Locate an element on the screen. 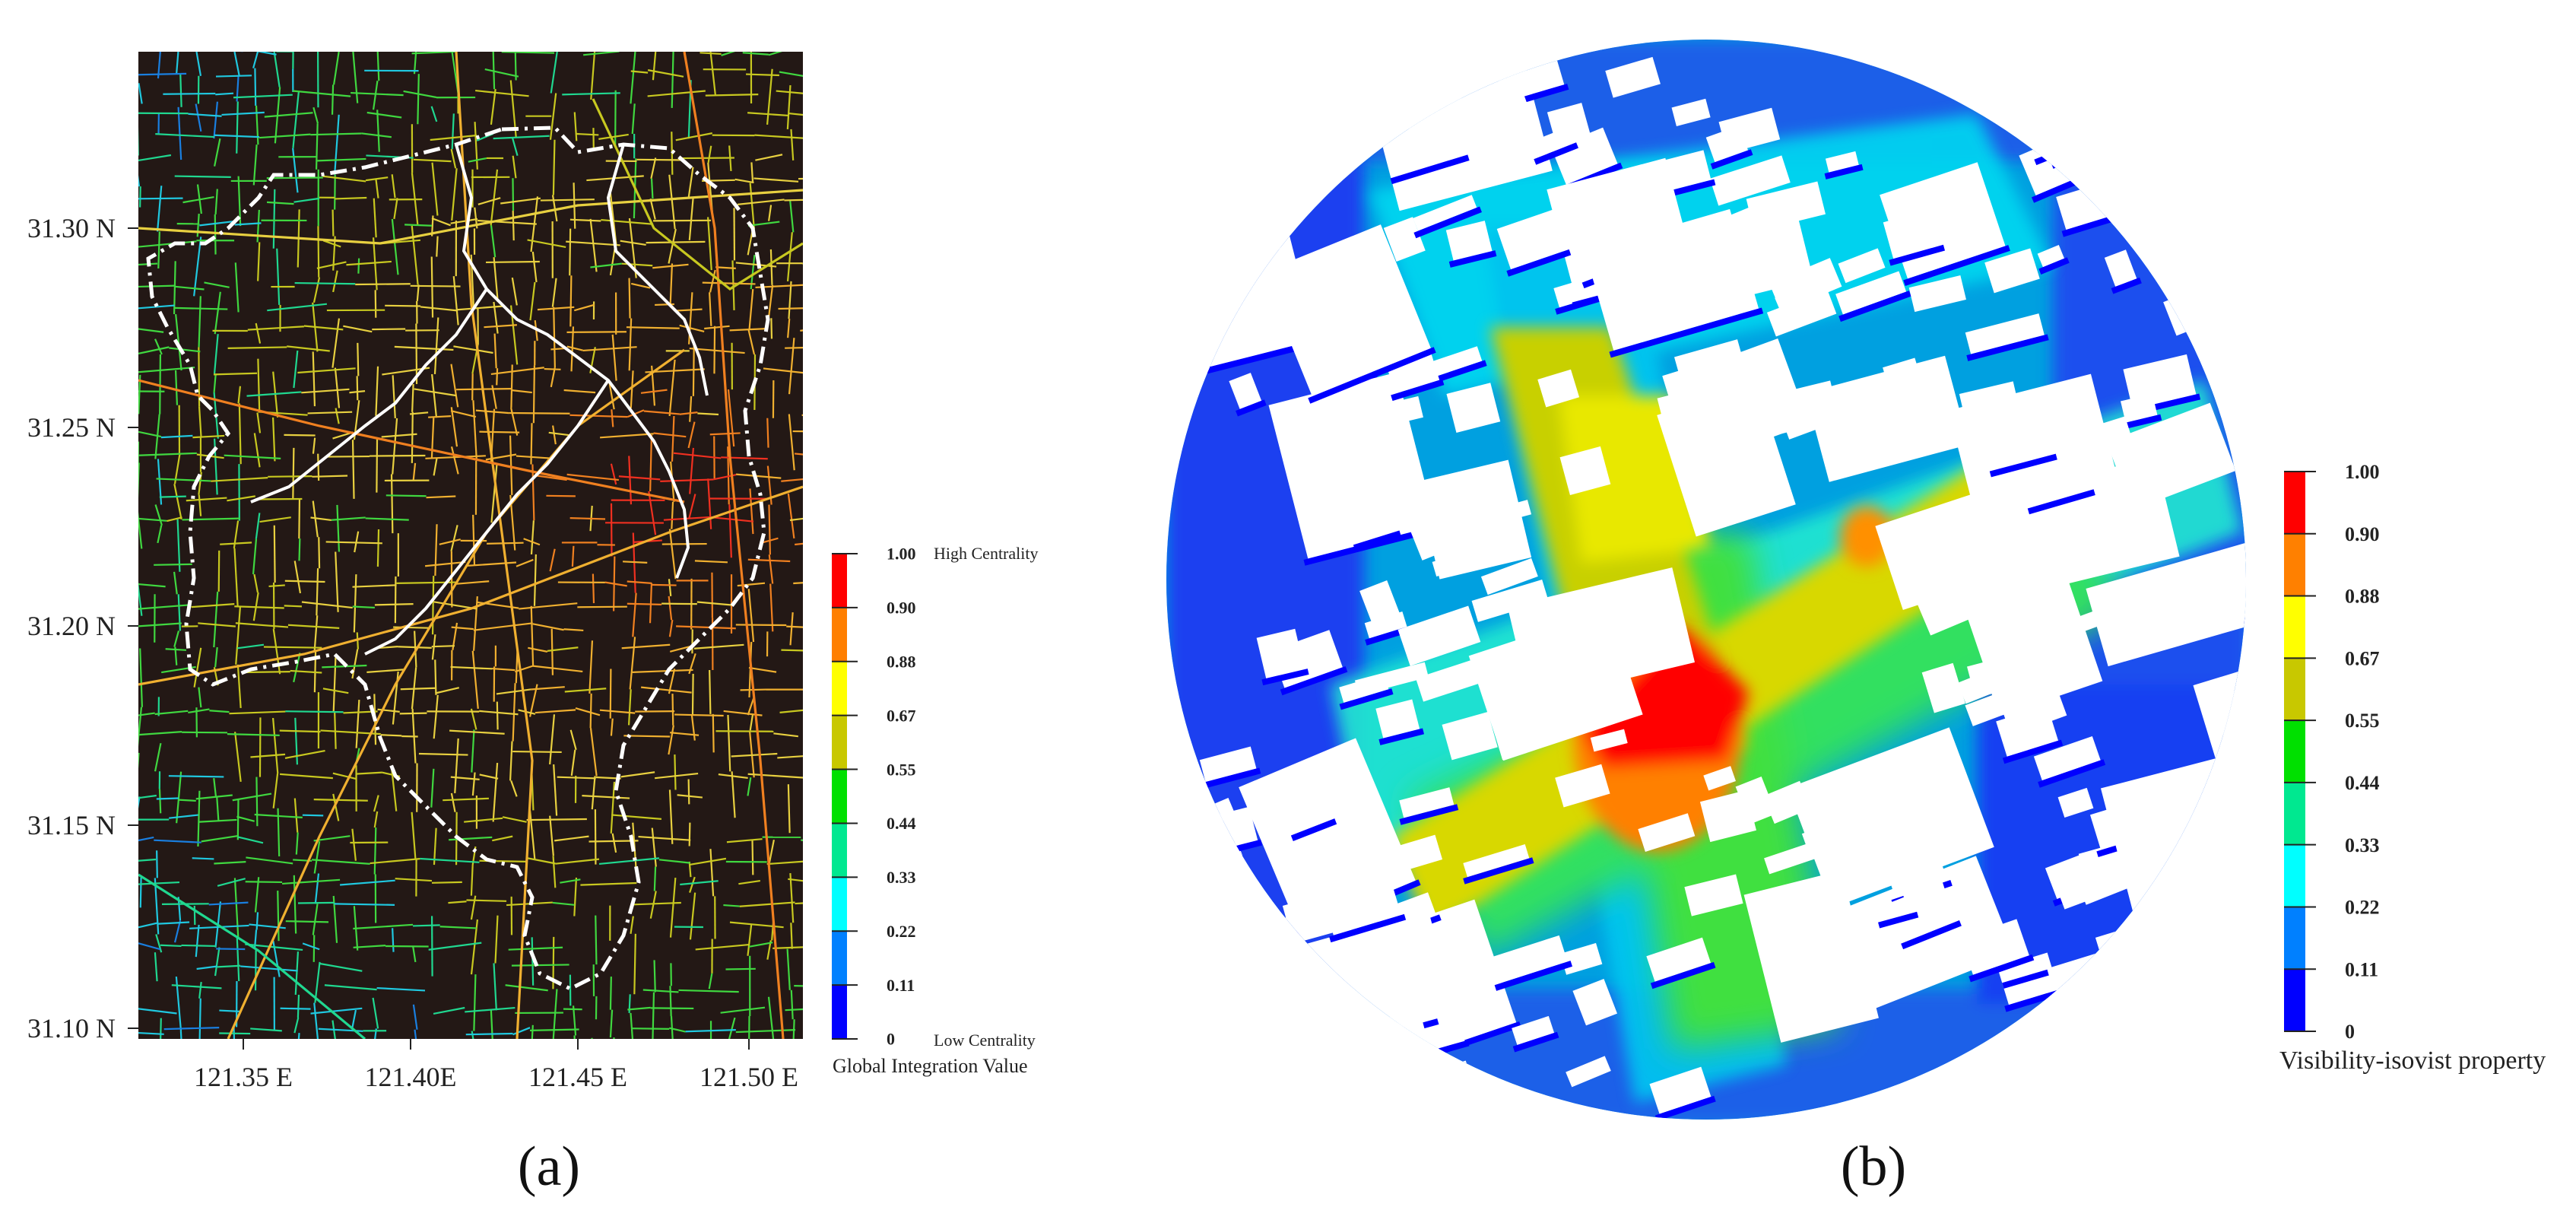 The image size is (2576, 1207). legend-visibility-isovist: 1.000.900.880.670.550.440.330.220.110 is located at coordinates (2332, 752).